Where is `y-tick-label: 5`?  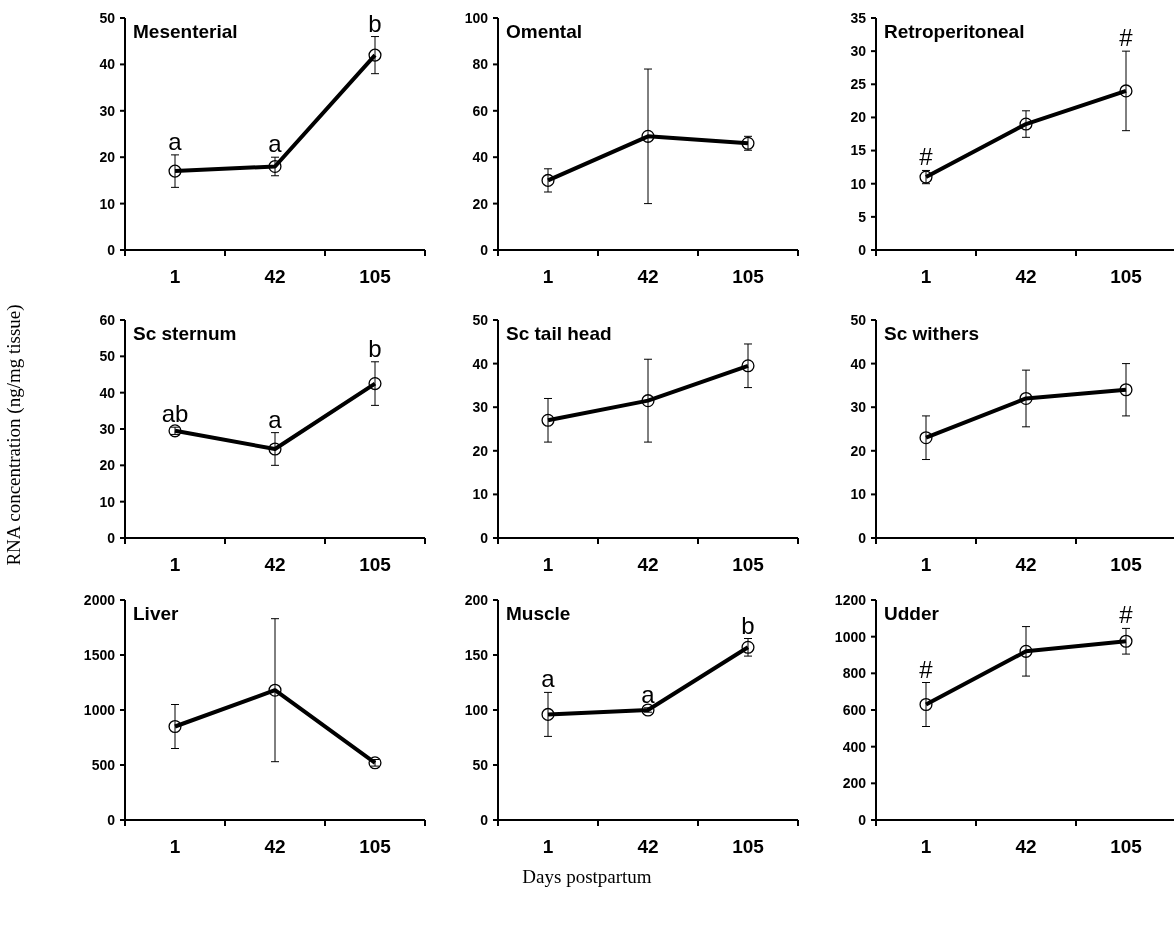
y-tick-label: 5 is located at coordinates (862, 216).